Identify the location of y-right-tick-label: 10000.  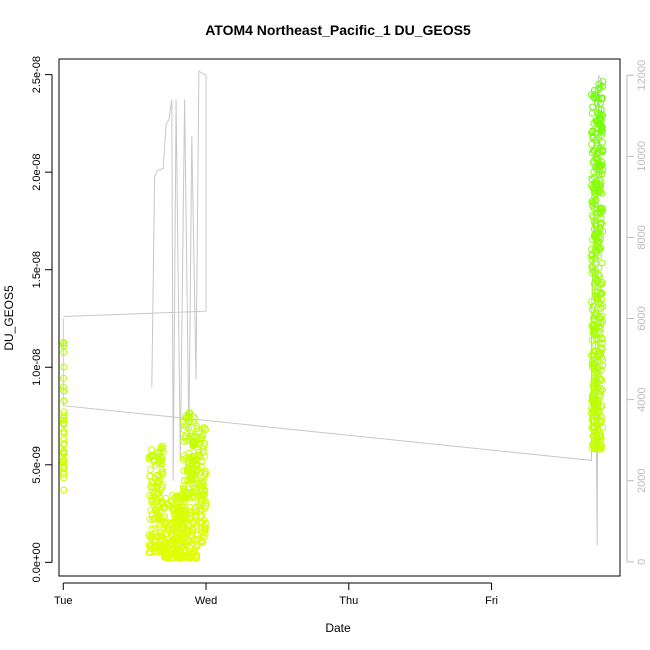
(642, 156).